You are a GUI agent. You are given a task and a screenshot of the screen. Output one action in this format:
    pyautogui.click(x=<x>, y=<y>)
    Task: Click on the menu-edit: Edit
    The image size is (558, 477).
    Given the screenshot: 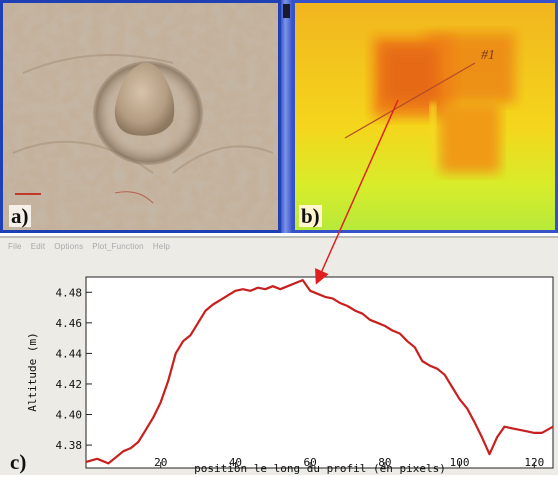 What is the action you would take?
    pyautogui.click(x=38, y=246)
    